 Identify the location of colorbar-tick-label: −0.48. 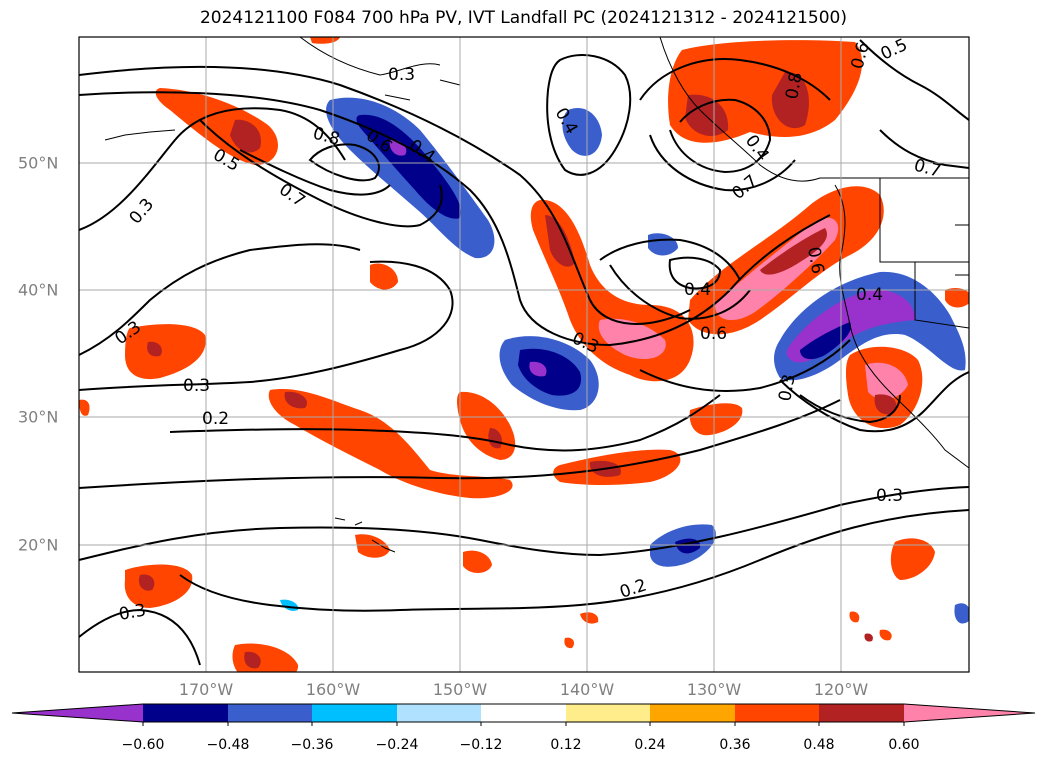
(228, 745).